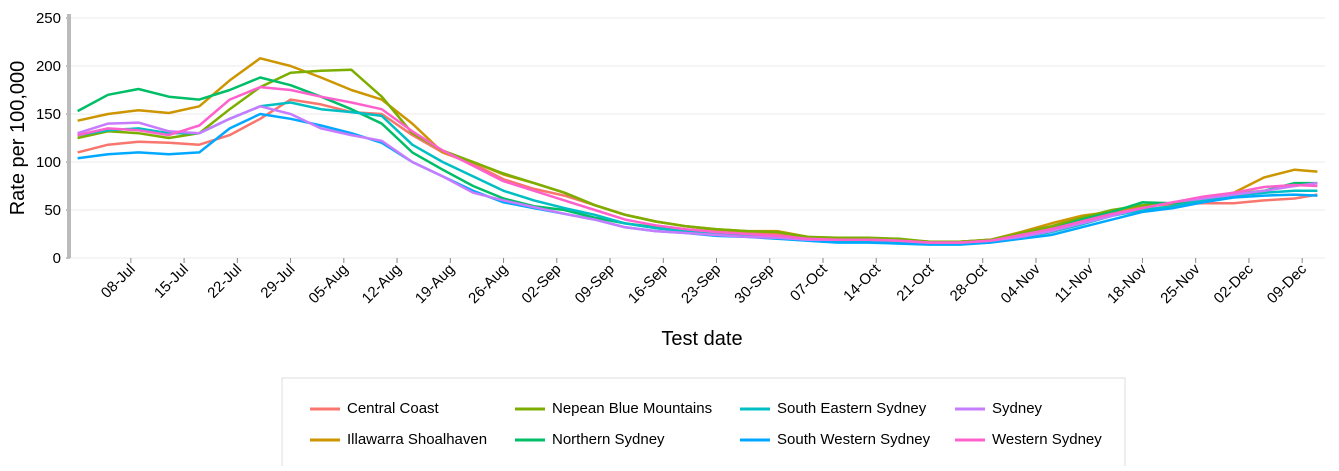 The height and width of the screenshot is (471, 1339). Describe the element at coordinates (852, 408) in the screenshot. I see `legend-label: South Eastern Sydney` at that location.